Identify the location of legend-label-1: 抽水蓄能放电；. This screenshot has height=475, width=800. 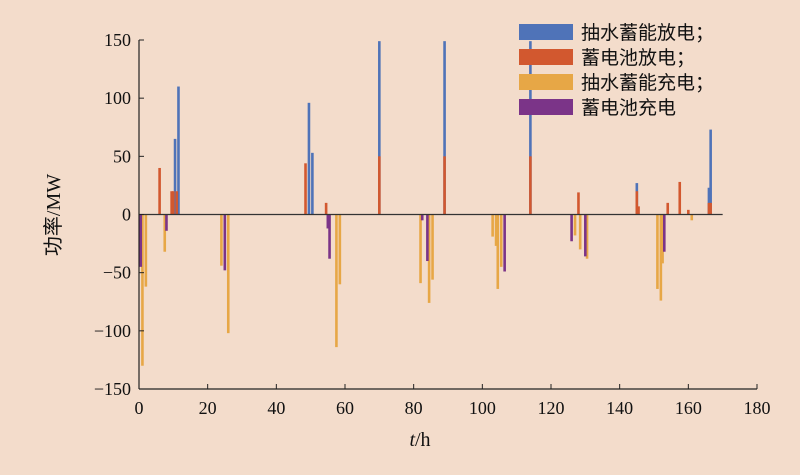
(647, 33).